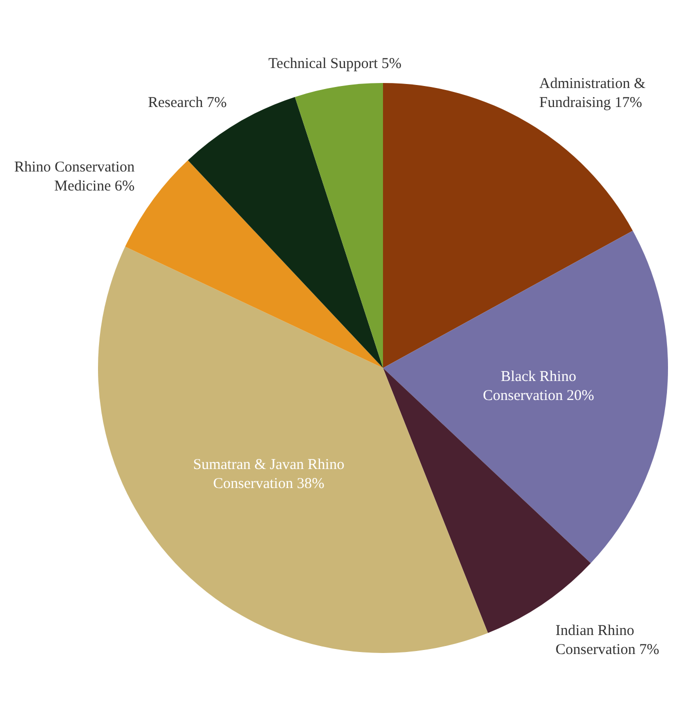 The image size is (700, 715). What do you see at coordinates (592, 94) in the screenshot?
I see `slice-label: Administration & Fundraising 17%` at bounding box center [592, 94].